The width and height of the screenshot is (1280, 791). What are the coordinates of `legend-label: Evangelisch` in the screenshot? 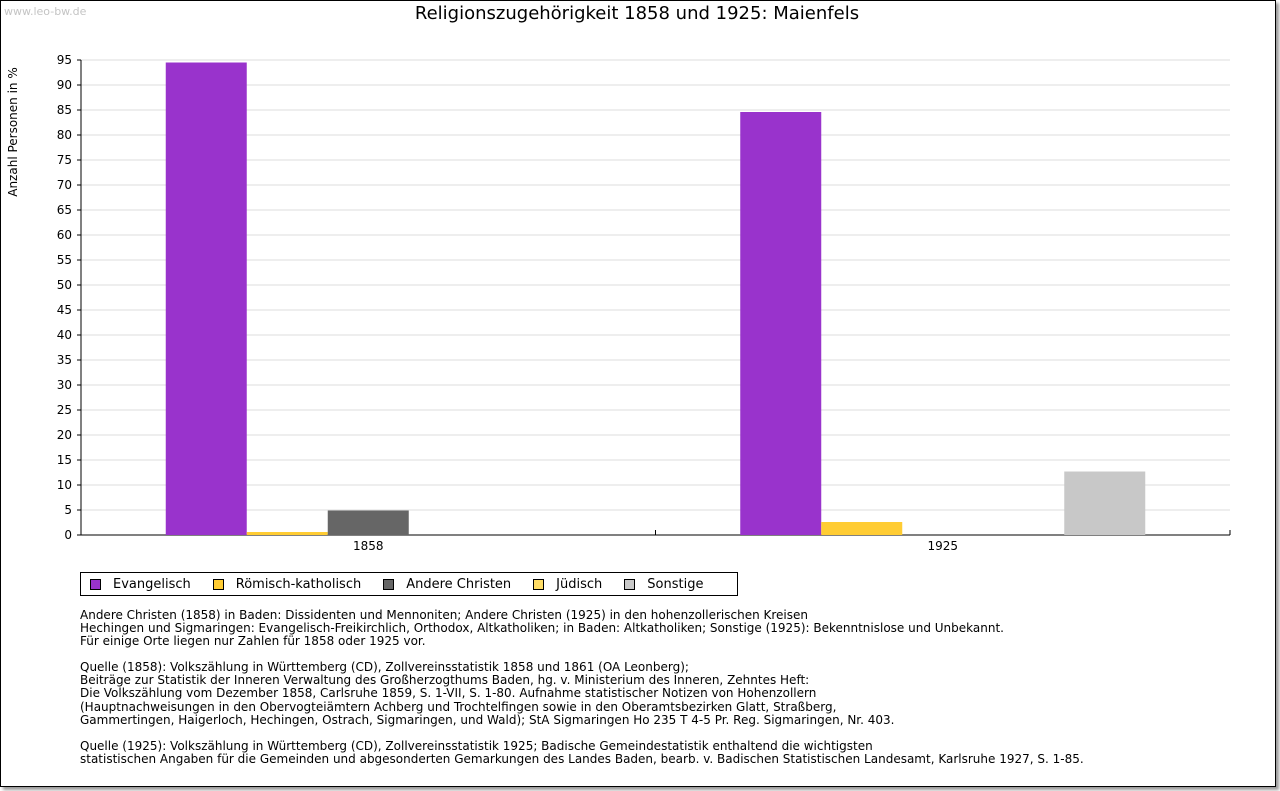 It's located at (152, 584).